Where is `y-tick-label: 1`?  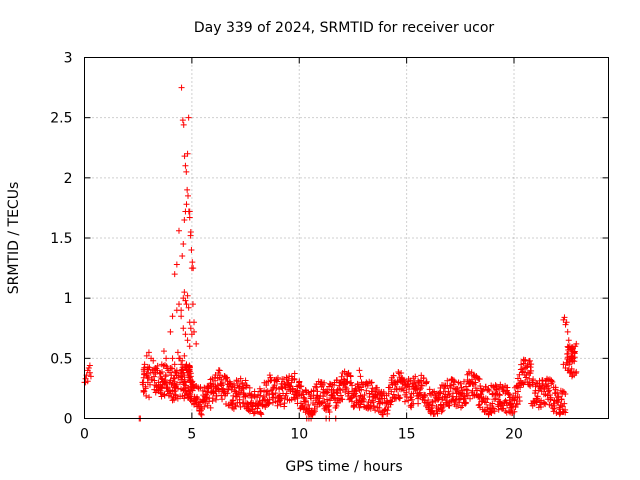 y-tick-label: 1 is located at coordinates (68, 299).